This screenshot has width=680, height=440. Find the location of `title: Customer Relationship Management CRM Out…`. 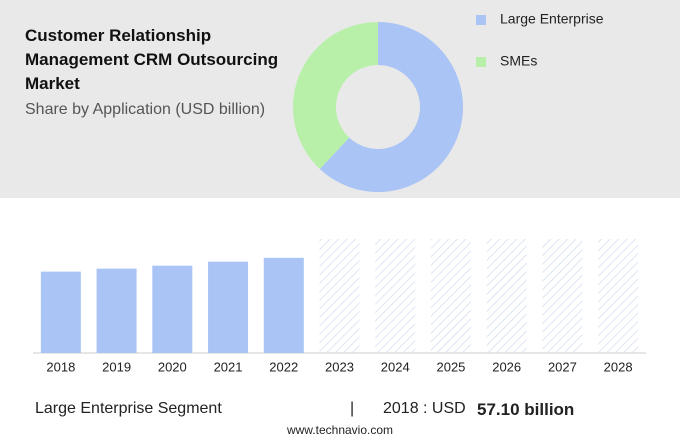

title: Customer Relationship Management CRM Out… is located at coordinates (152, 59).